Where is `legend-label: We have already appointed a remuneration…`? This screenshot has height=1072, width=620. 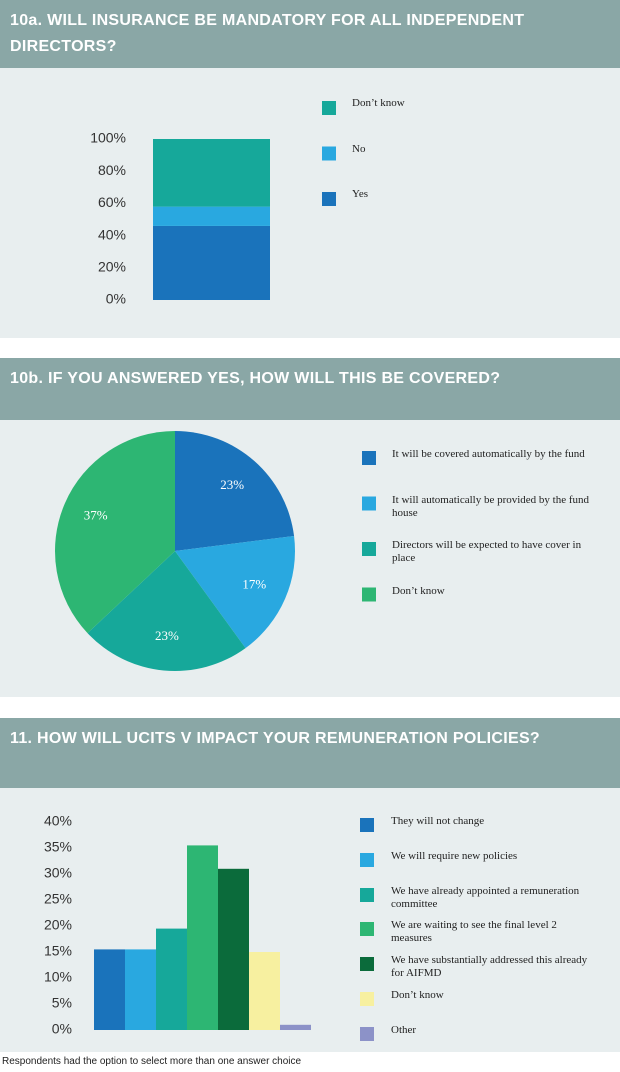
legend-label: We have already appointed a remuneration… is located at coordinates (485, 897).